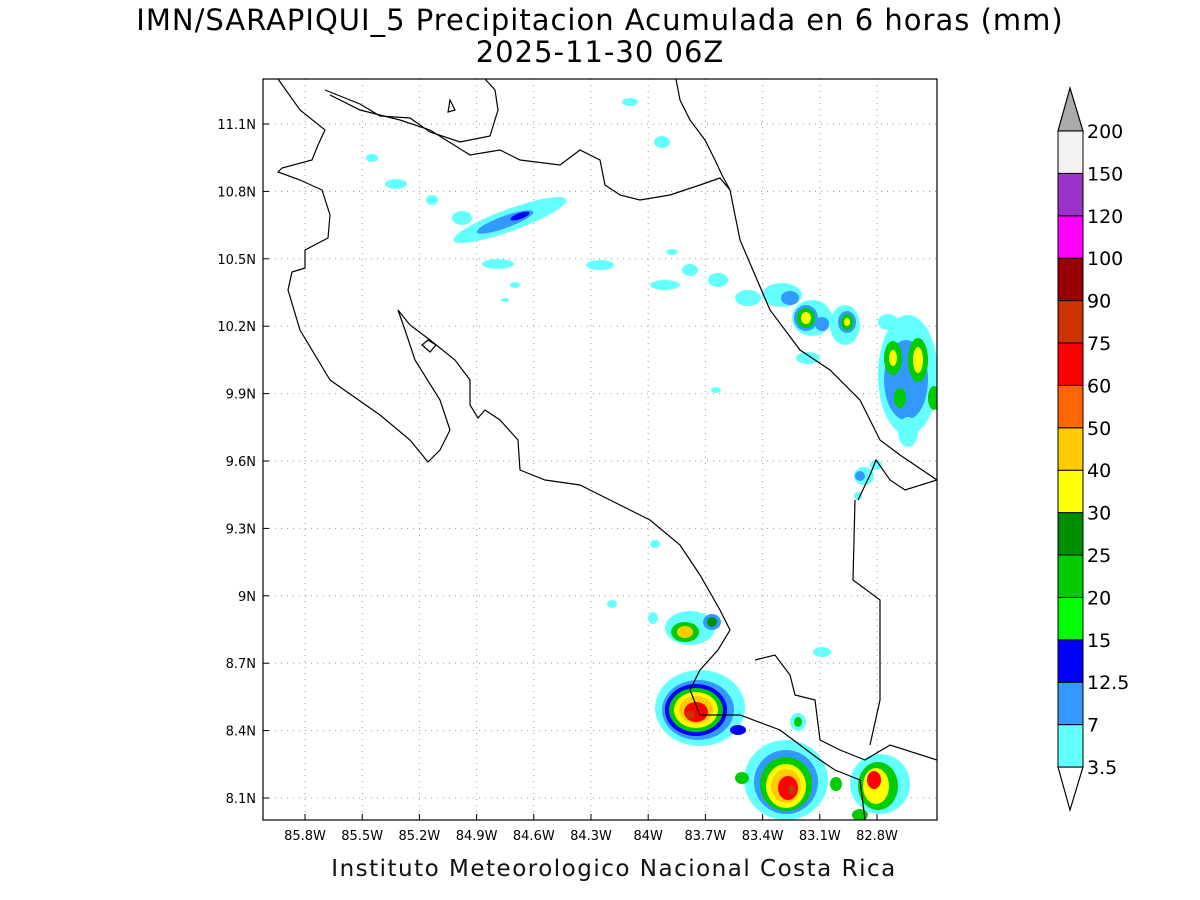 The width and height of the screenshot is (1200, 900). Describe the element at coordinates (241, 664) in the screenshot. I see `lat-tick-label: 8.7N` at that location.